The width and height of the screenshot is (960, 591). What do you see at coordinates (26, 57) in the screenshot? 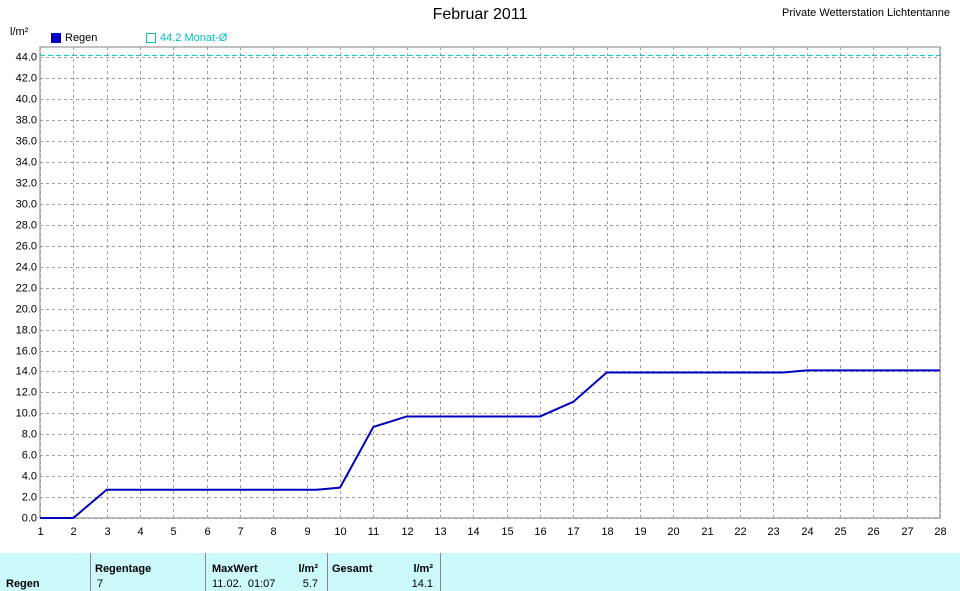
I see `y-tick-label: 44.0` at bounding box center [26, 57].